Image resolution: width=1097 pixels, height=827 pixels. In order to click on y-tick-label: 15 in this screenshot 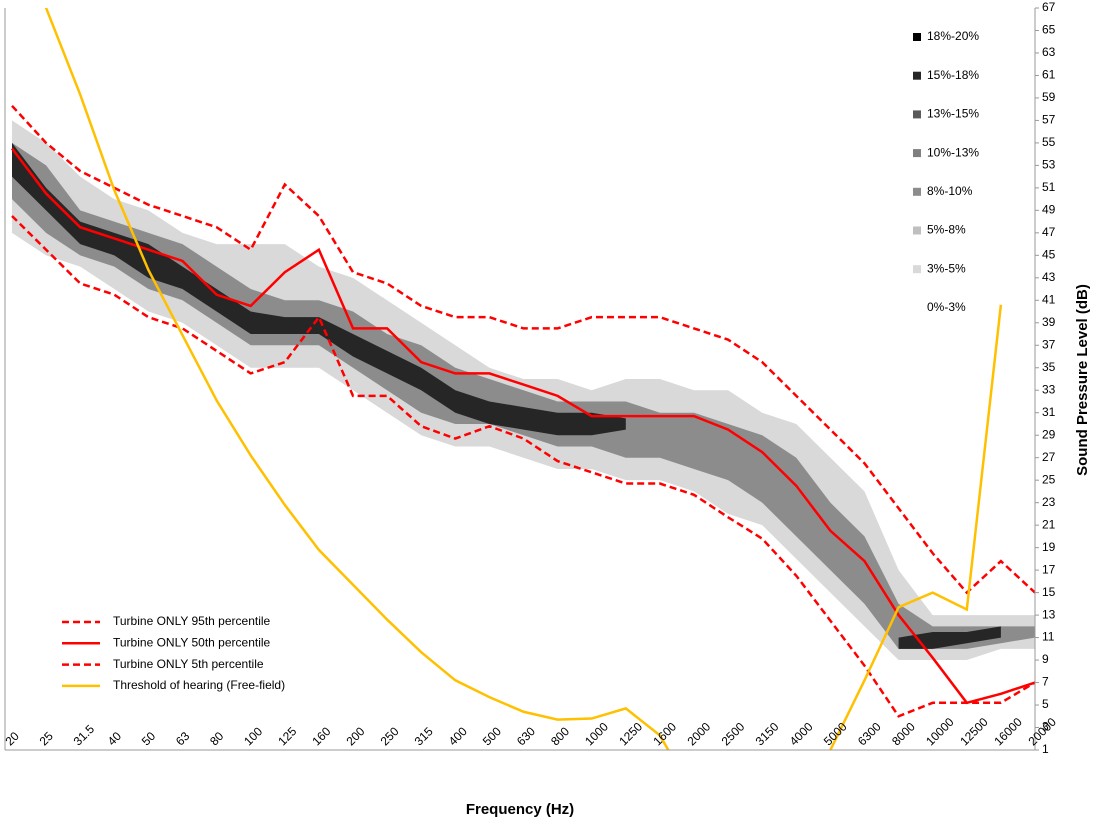, I will do `click(1049, 592)`.